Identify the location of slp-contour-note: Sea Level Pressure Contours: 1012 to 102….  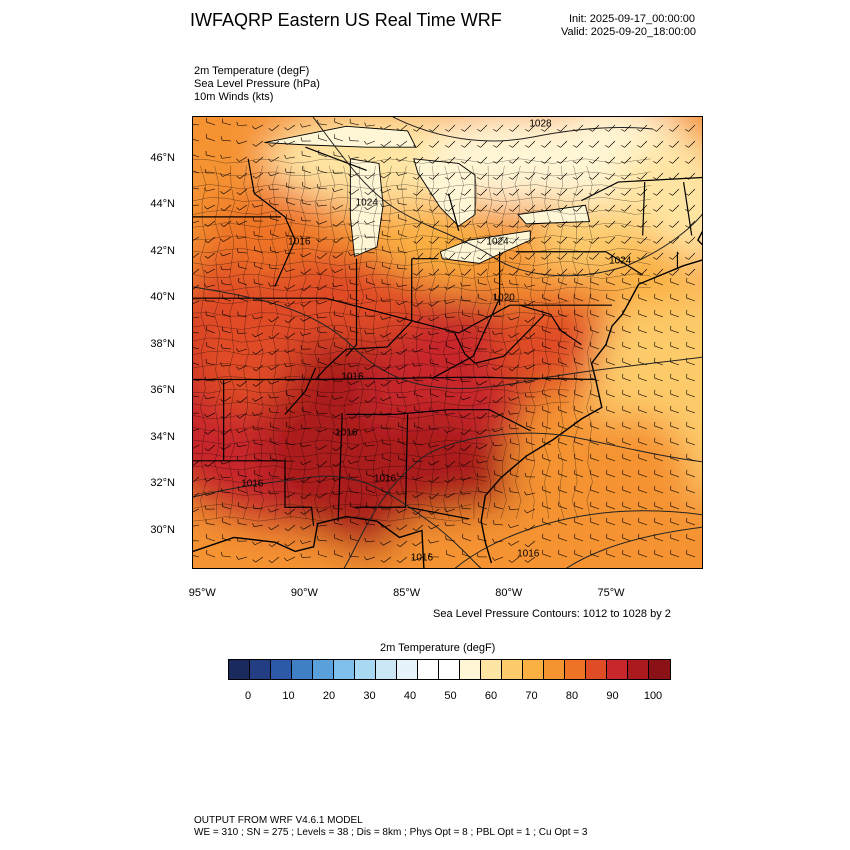
(552, 614).